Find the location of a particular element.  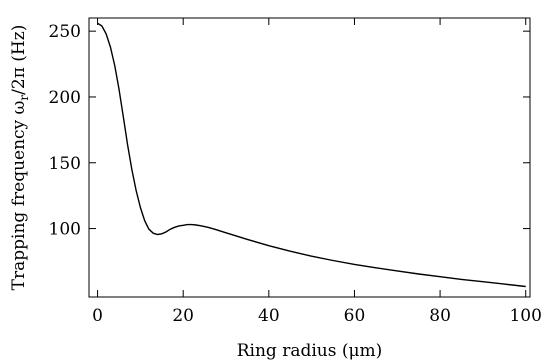

y-tick-label: 100 is located at coordinates (65, 230).